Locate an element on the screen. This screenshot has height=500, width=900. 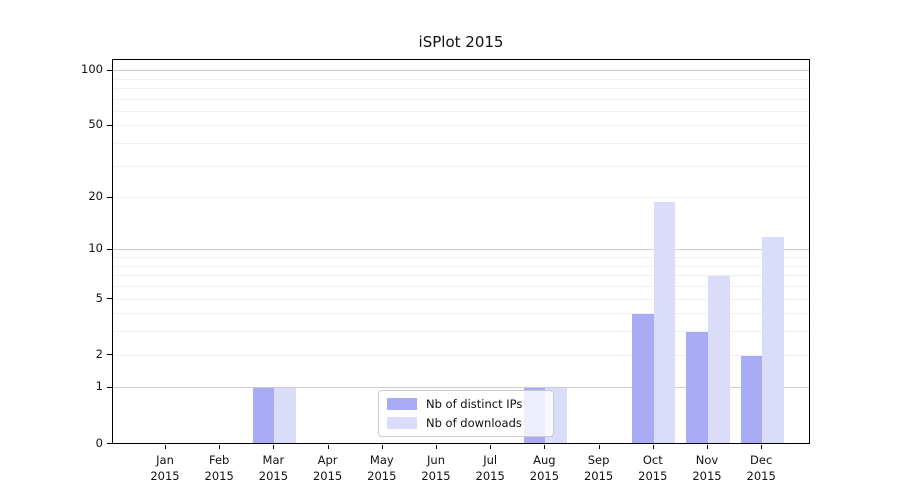
y-tick-label: 0 is located at coordinates (99, 442).